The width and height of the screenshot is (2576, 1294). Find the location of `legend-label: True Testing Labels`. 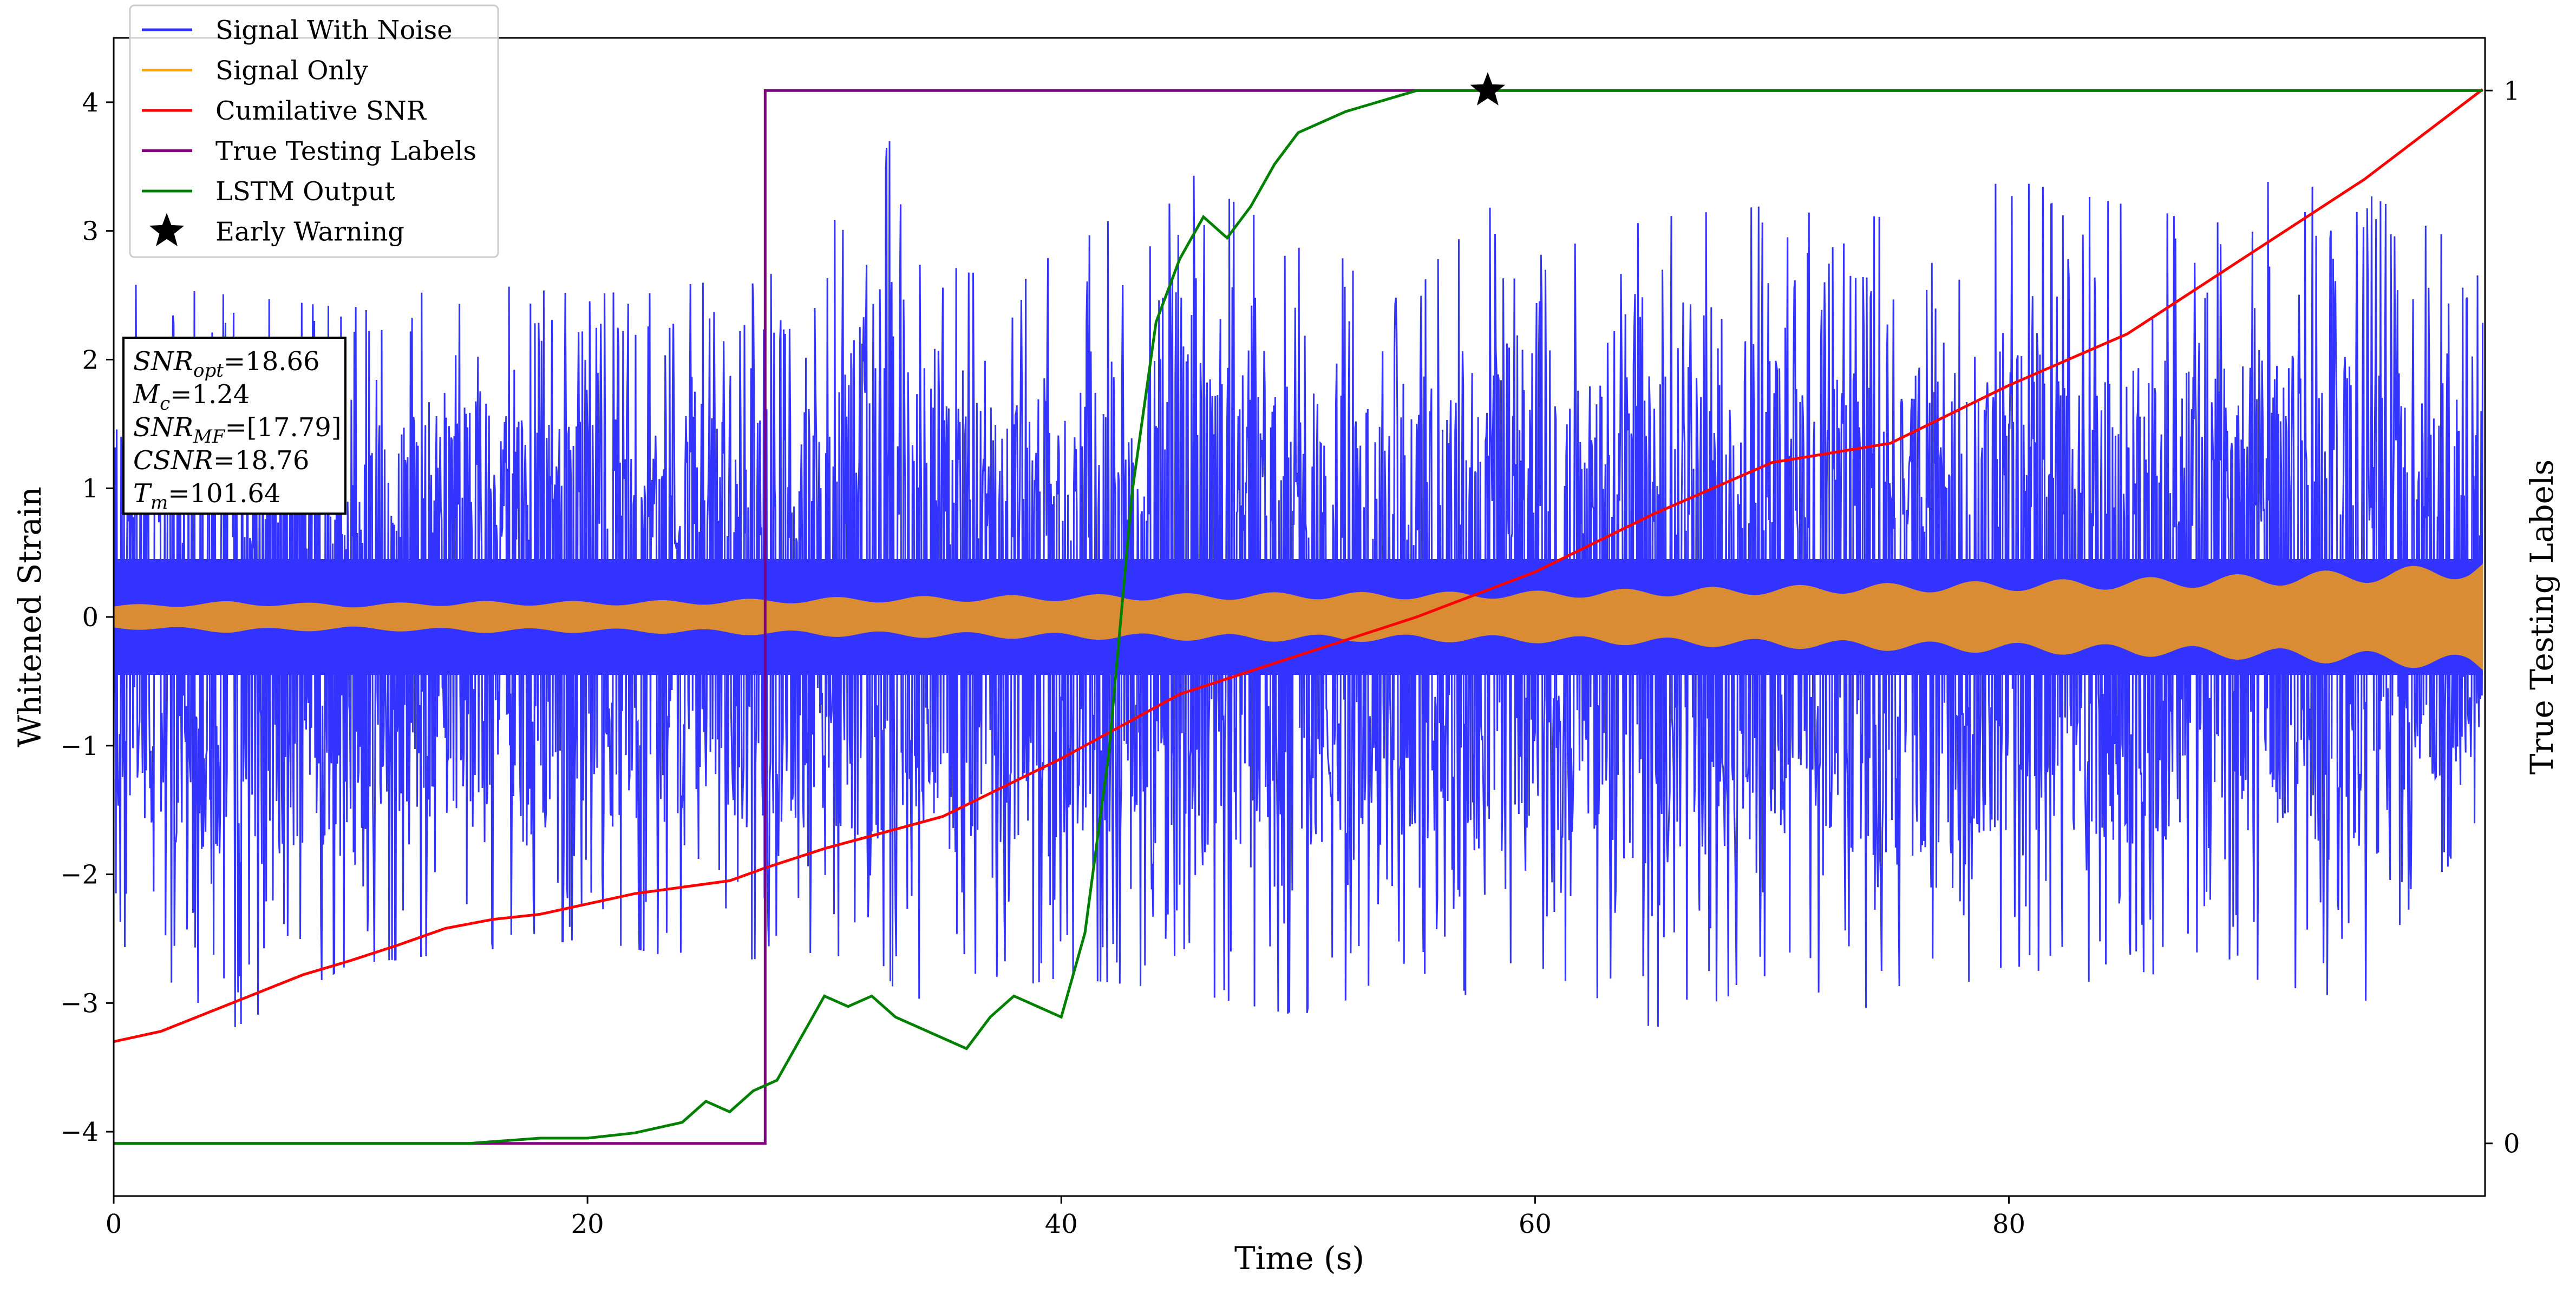

legend-label: True Testing Labels is located at coordinates (345, 151).